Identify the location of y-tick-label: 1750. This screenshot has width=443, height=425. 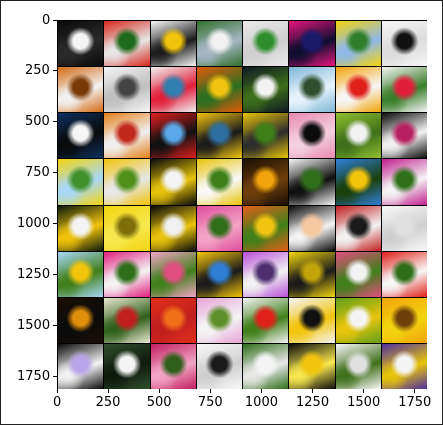
(34, 377).